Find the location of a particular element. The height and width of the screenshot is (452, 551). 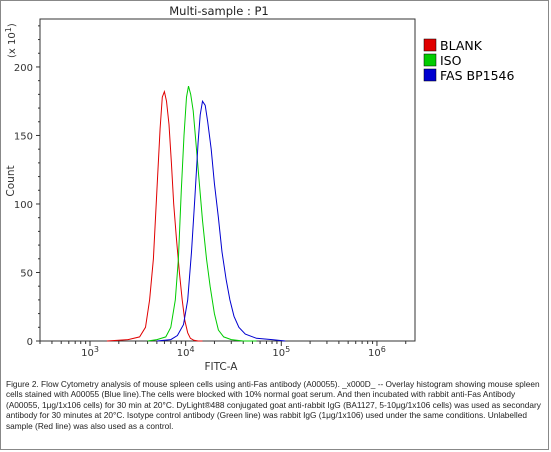

y-axis-ticks: 0 50 100 150 200 is located at coordinates (27, 186).